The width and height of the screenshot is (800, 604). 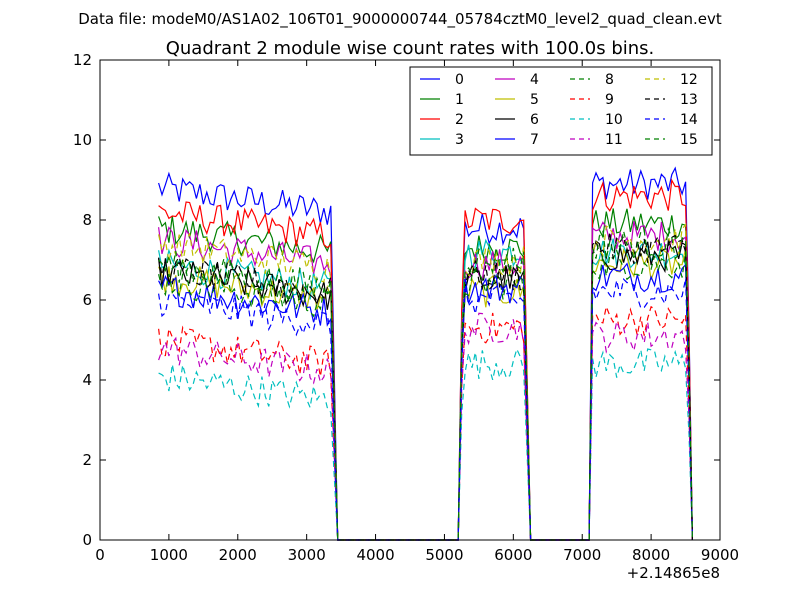 I want to click on legend-label-13: 13, so click(x=689, y=100).